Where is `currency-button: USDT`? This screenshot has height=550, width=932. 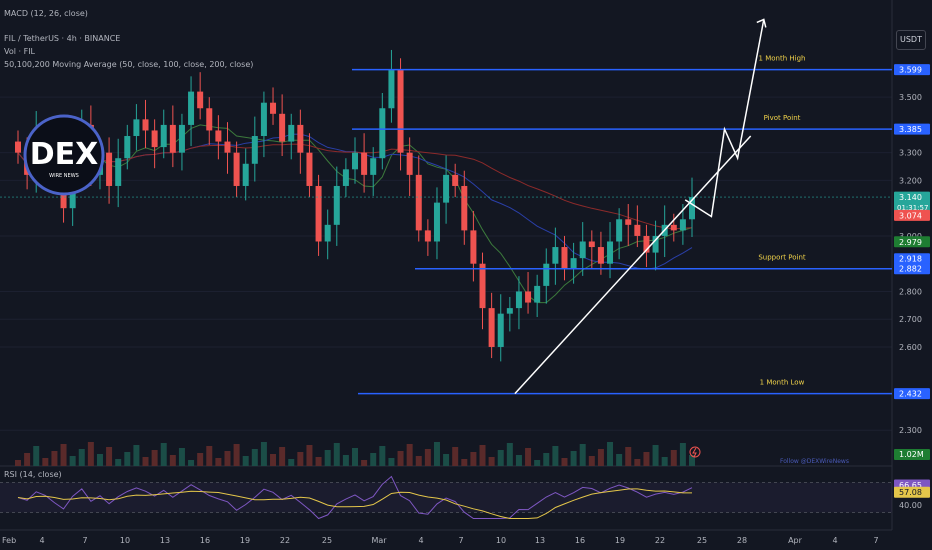 currency-button: USDT is located at coordinates (911, 40).